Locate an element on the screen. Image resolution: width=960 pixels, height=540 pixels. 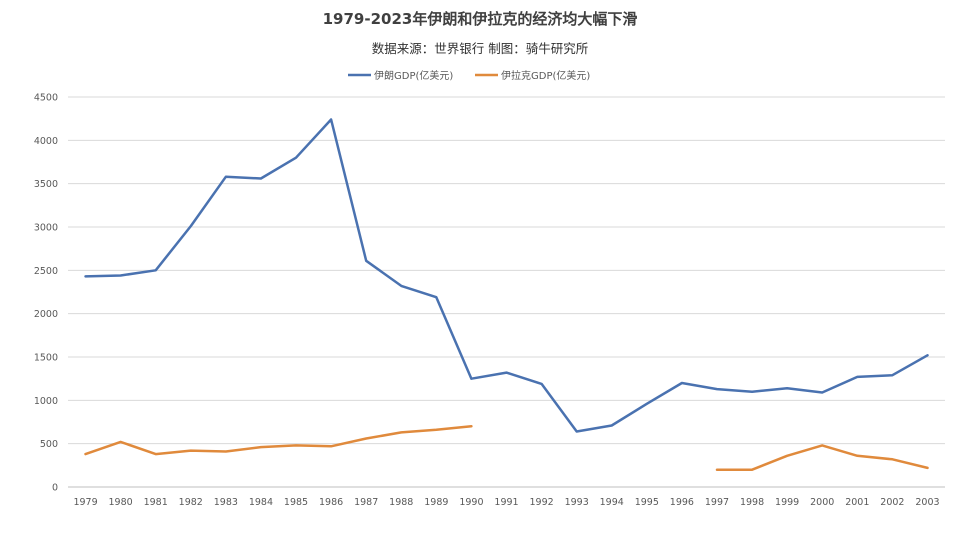
y-tick-label: 500 is located at coordinates (49, 444).